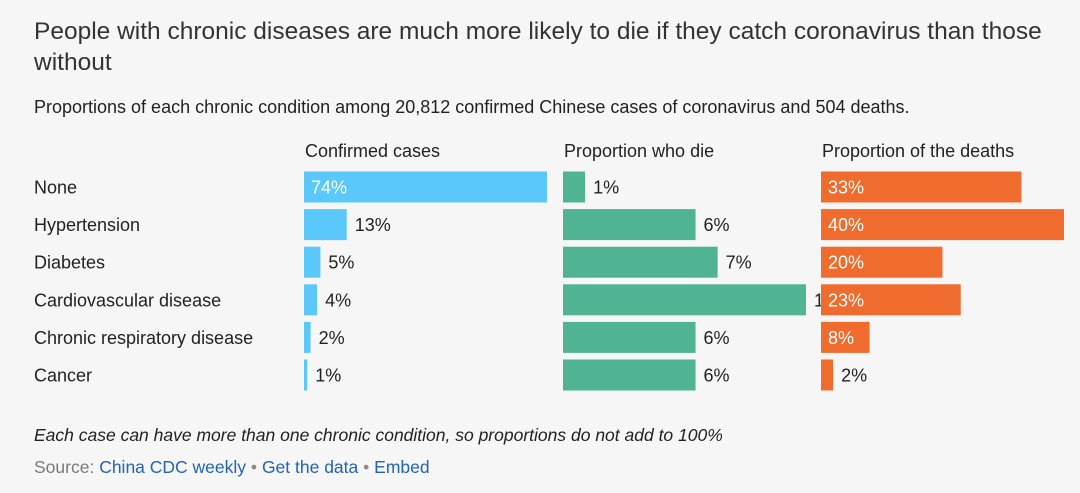 The width and height of the screenshot is (1080, 493). What do you see at coordinates (639, 151) in the screenshot?
I see `panel-header-proportion-who-die: Proportion who die` at bounding box center [639, 151].